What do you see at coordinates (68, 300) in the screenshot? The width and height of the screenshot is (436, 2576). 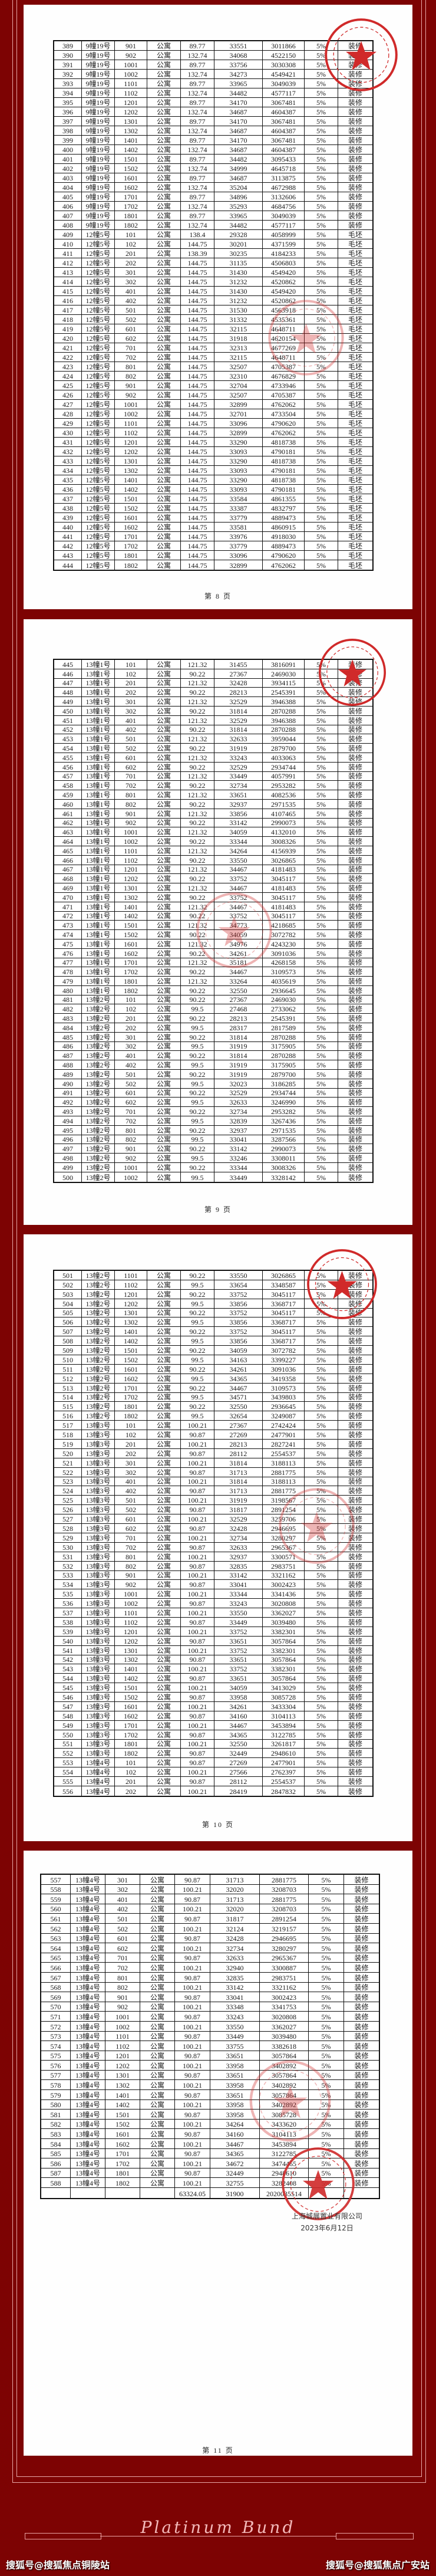 I see `row-number-cell: 416` at bounding box center [68, 300].